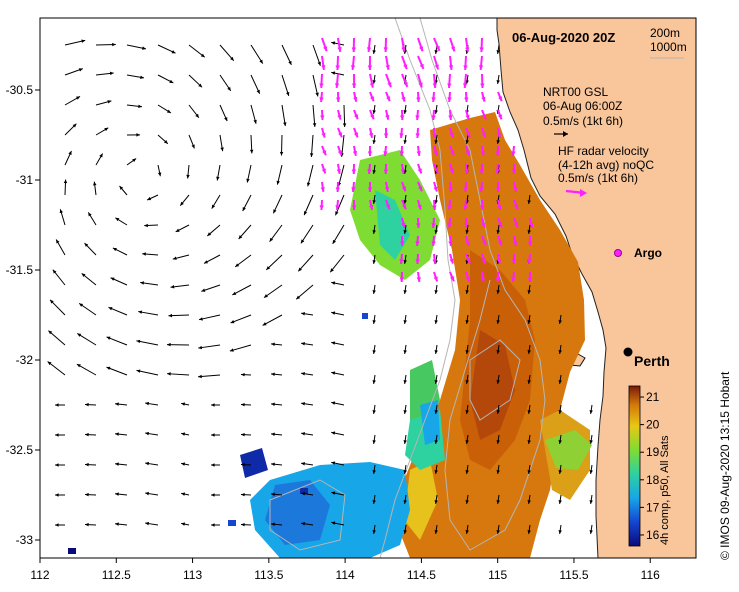 The width and height of the screenshot is (739, 592). I want to click on colorbar-label: 4h comp, p50, All Sats, so click(665, 490).